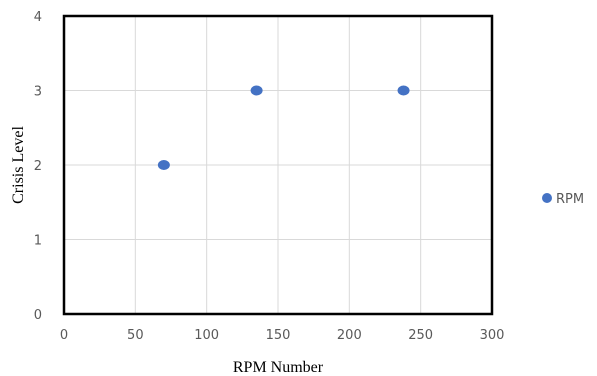  Describe the element at coordinates (420, 335) in the screenshot. I see `x-tick-label: 250` at that location.